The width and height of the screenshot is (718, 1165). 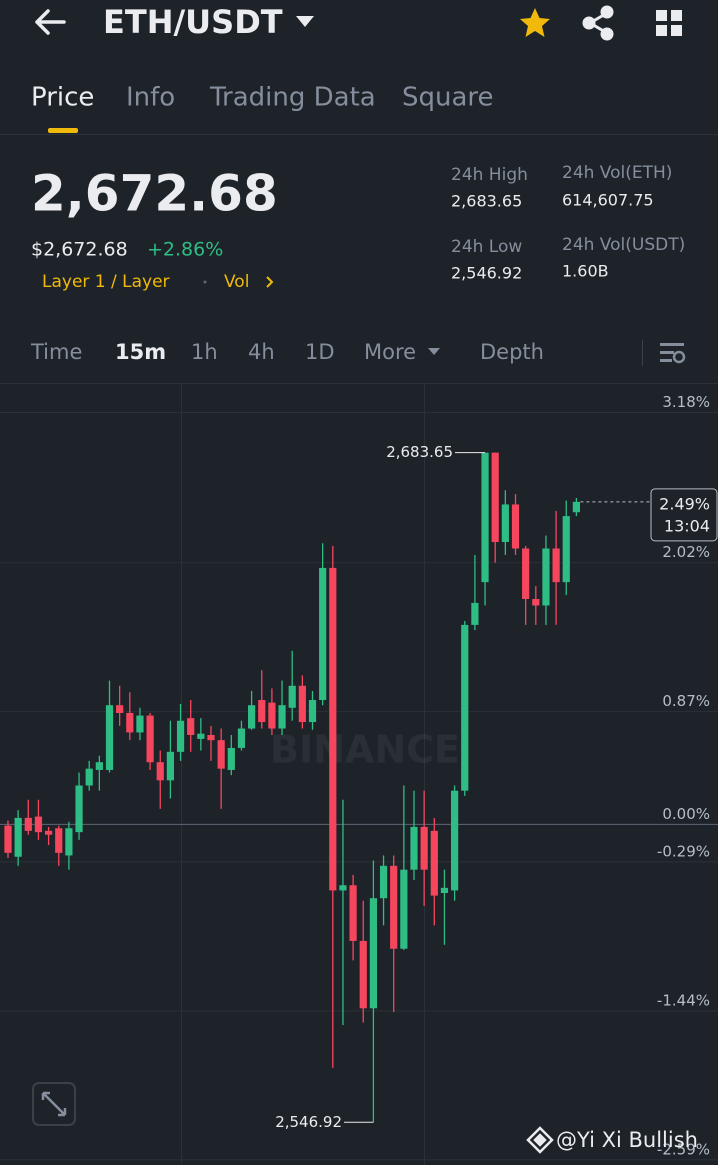 I want to click on tab: Trading Data, so click(x=292, y=98).